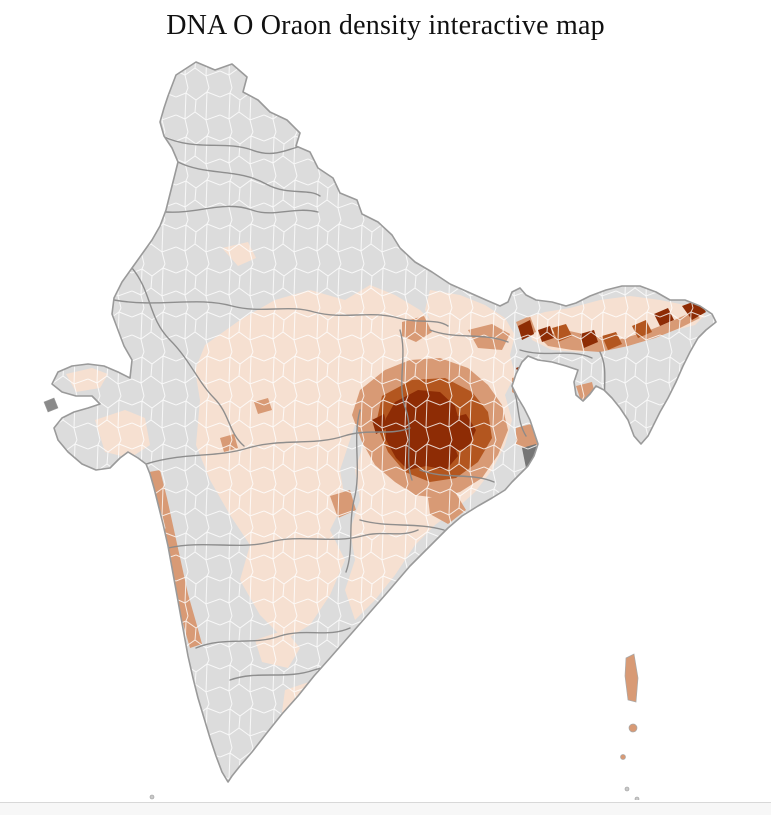  I want to click on page-title: DNA O Oraon density interactive map, so click(385, 25).